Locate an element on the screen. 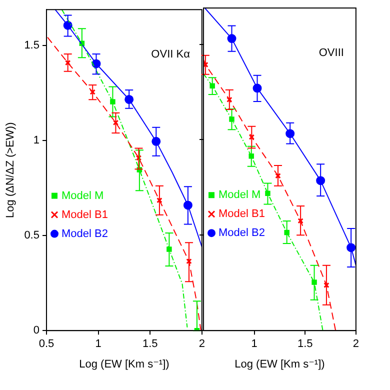  y-tick-label: 0.5 is located at coordinates (32, 236).